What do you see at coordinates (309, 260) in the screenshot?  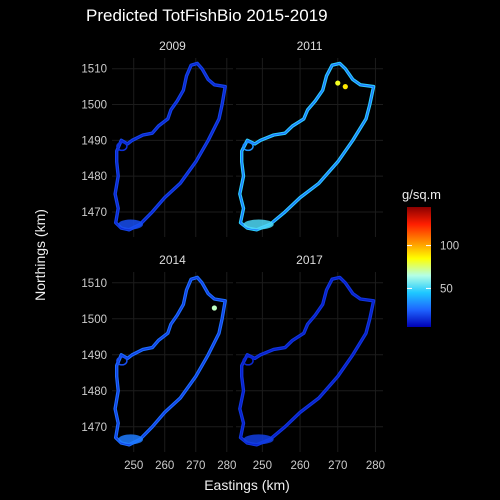 I see `facet-label: 2017` at bounding box center [309, 260].